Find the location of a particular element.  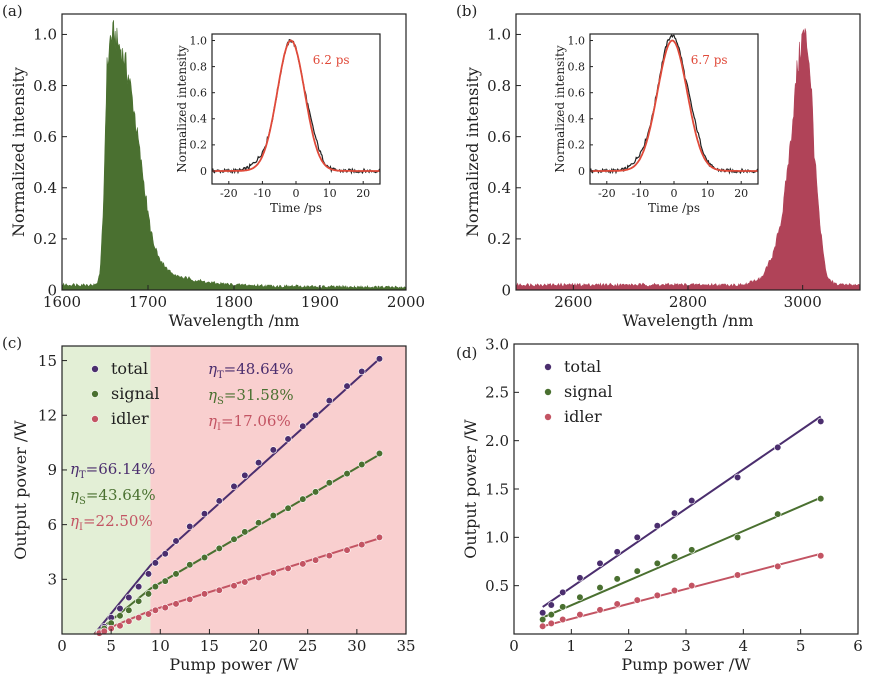

y-tick-label: 15 is located at coordinates (47, 361).